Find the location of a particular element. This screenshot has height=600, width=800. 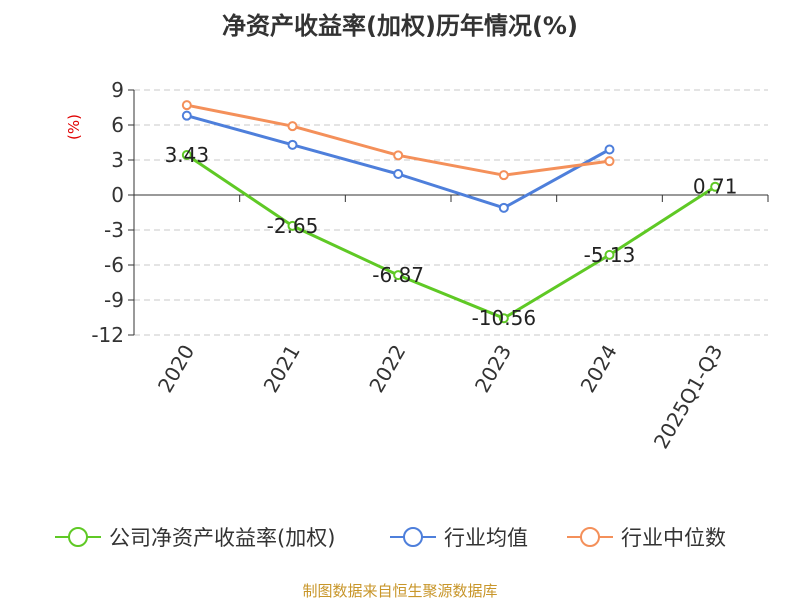

legend-item-2: 行业中位数 is located at coordinates (646, 538).